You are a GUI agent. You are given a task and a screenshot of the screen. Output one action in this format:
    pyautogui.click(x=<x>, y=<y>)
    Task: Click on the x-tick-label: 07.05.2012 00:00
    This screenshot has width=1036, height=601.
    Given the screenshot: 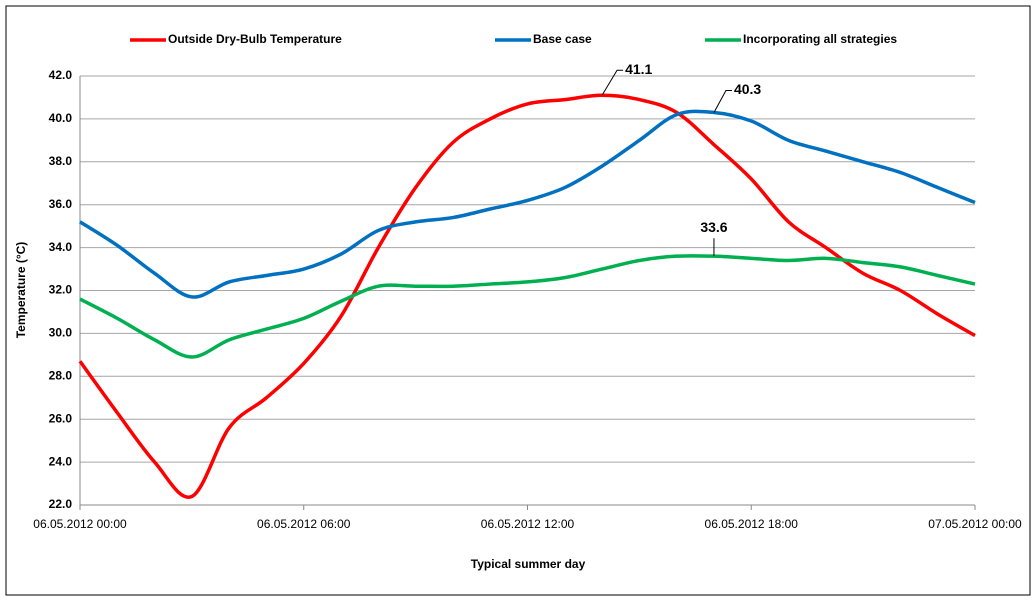 What is the action you would take?
    pyautogui.click(x=975, y=524)
    